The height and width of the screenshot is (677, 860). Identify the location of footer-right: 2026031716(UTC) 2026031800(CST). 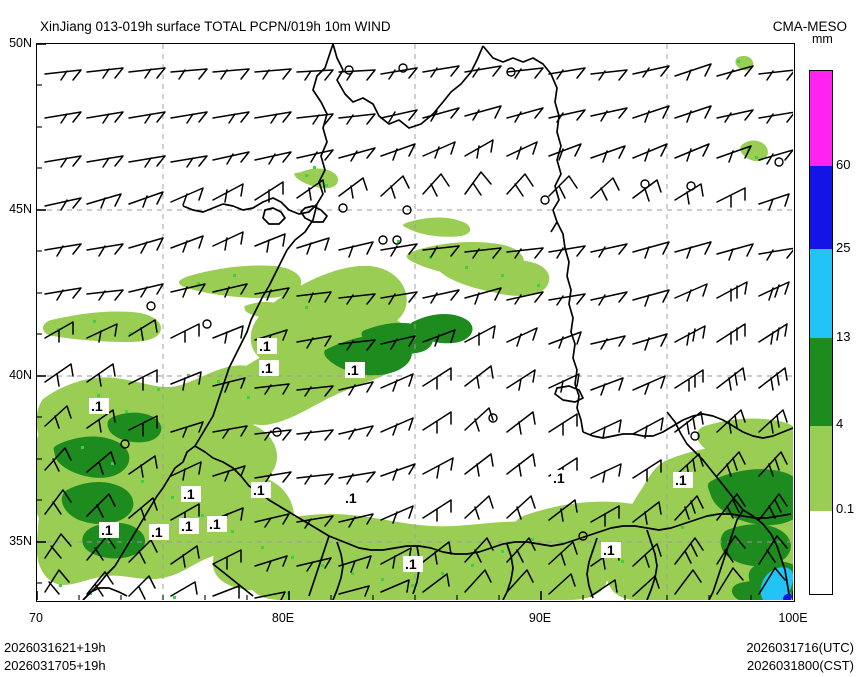
(800, 657).